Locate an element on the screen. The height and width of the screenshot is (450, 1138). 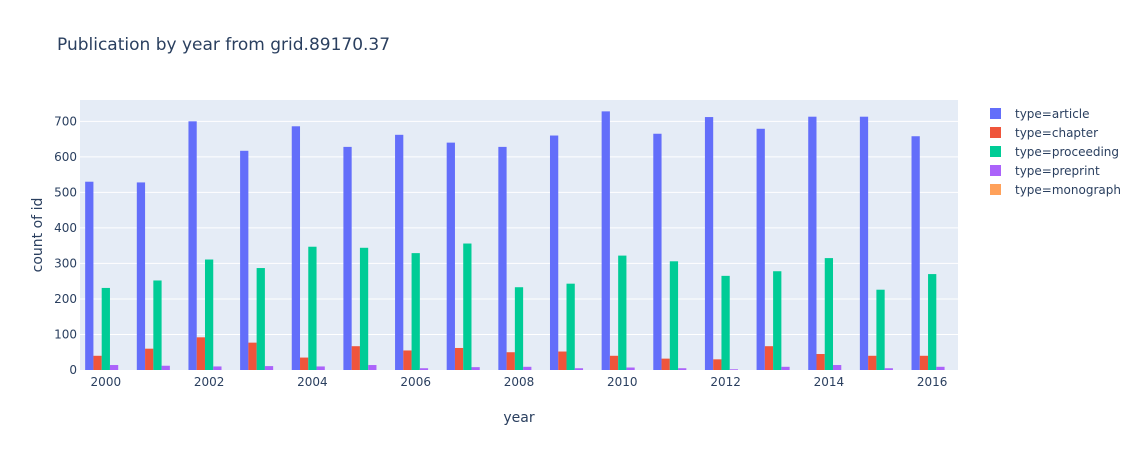
bar-chapter-2014 is located at coordinates (820, 362).